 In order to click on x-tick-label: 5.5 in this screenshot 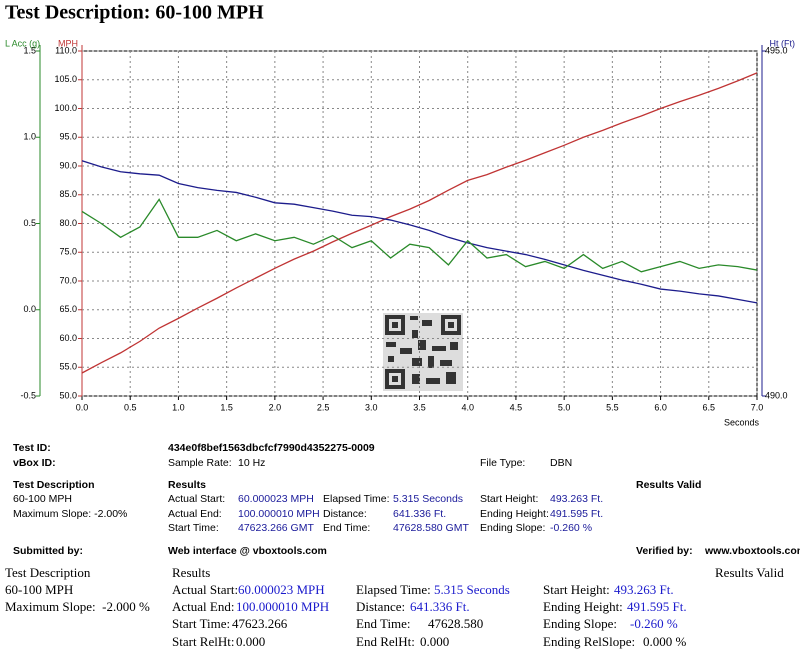, I will do `click(612, 407)`.